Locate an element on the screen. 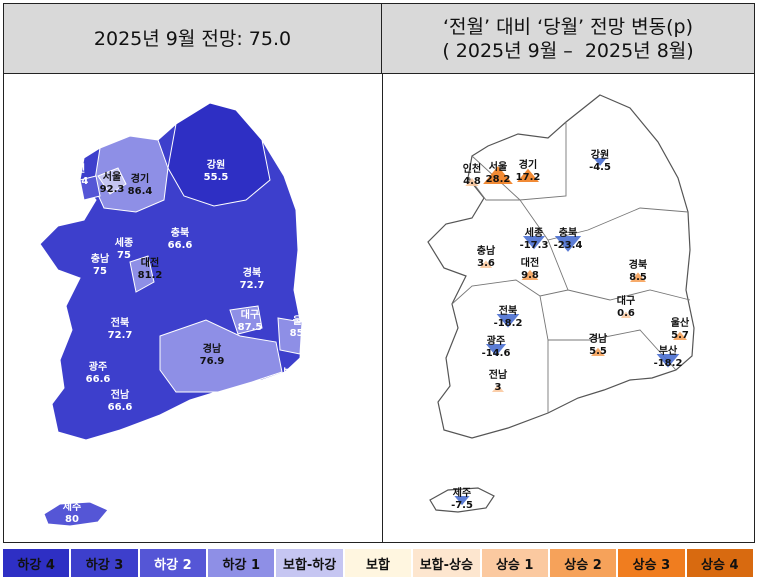 The height and width of the screenshot is (581, 759). left-region-value: 85.7 is located at coordinates (302, 333).